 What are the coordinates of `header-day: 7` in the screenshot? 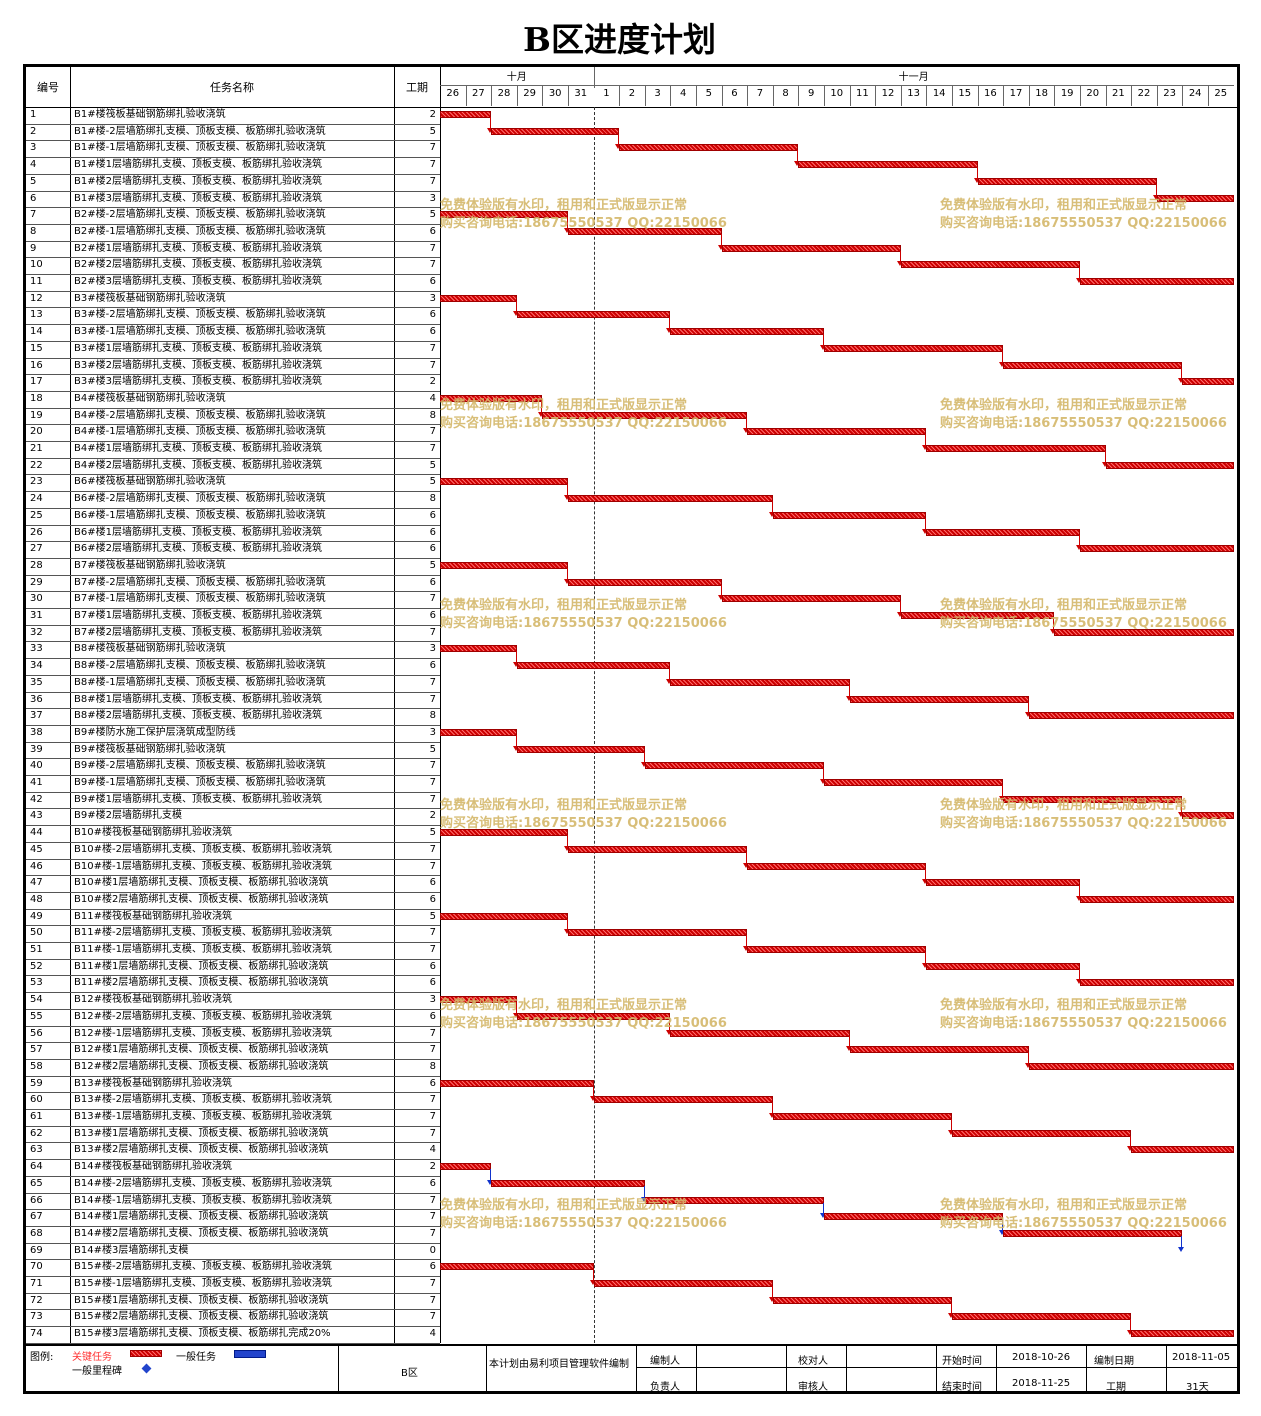 It's located at (760, 93).